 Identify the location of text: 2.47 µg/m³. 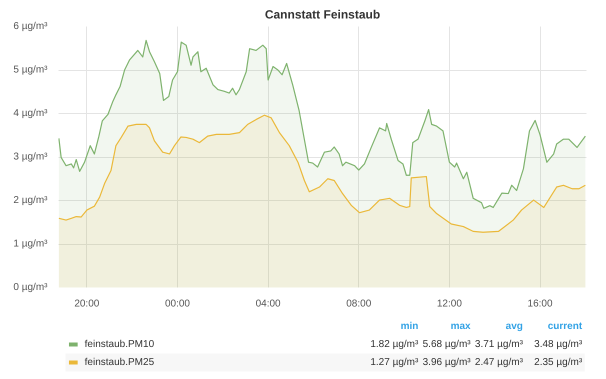
(499, 362).